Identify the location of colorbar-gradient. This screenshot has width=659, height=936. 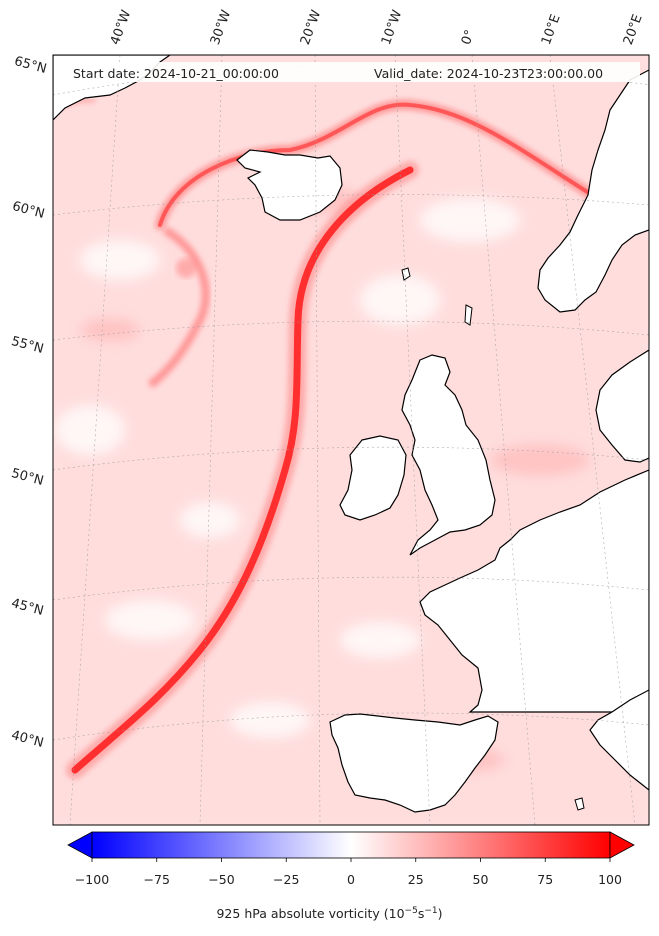
(351, 845).